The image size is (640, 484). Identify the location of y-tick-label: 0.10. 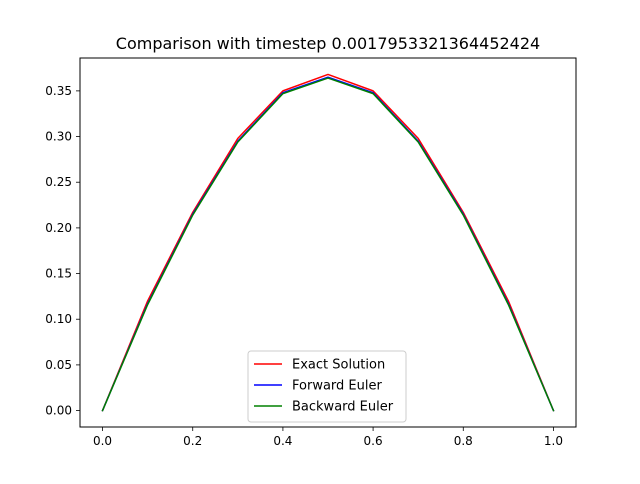
(58, 319).